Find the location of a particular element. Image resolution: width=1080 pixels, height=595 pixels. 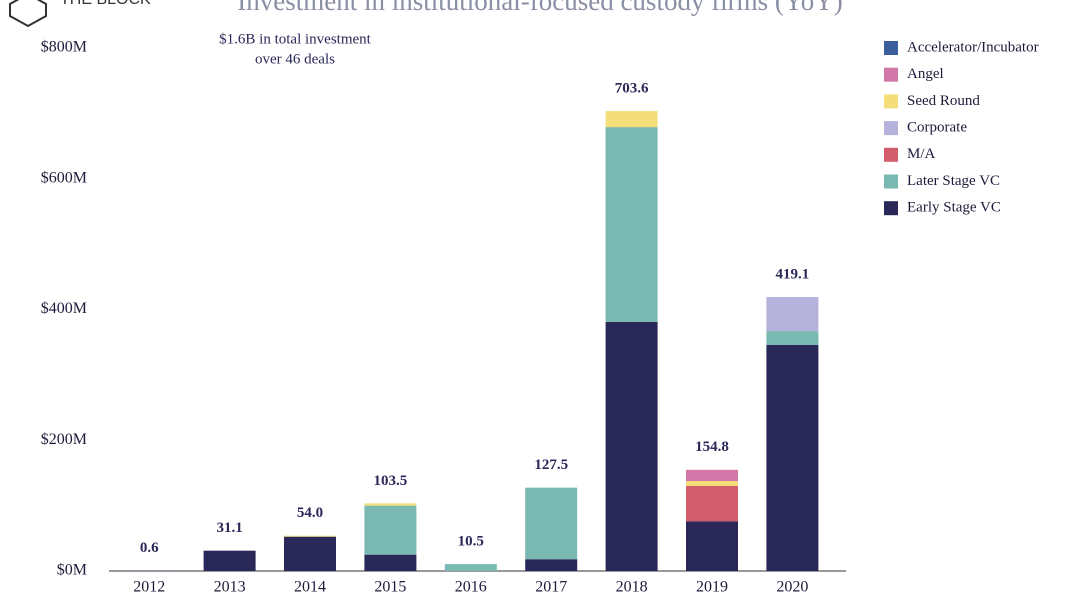

x-tick-label: 2016 is located at coordinates (471, 587).